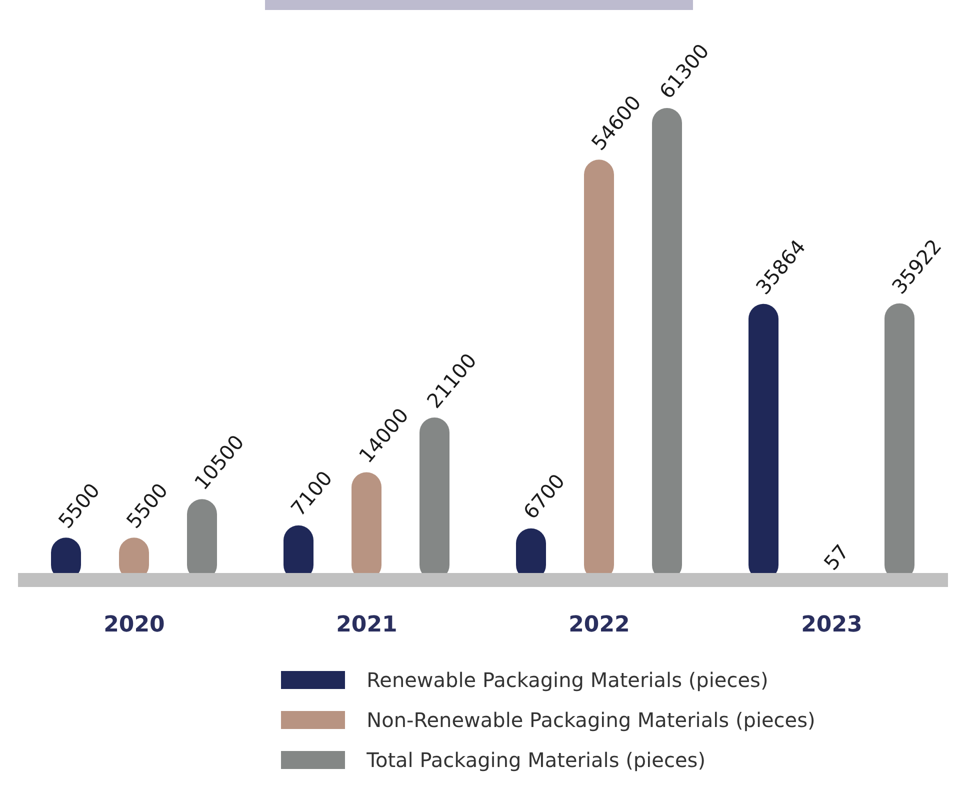 The width and height of the screenshot is (966, 798). What do you see at coordinates (599, 625) in the screenshot?
I see `x-tick-label: 2022` at bounding box center [599, 625].